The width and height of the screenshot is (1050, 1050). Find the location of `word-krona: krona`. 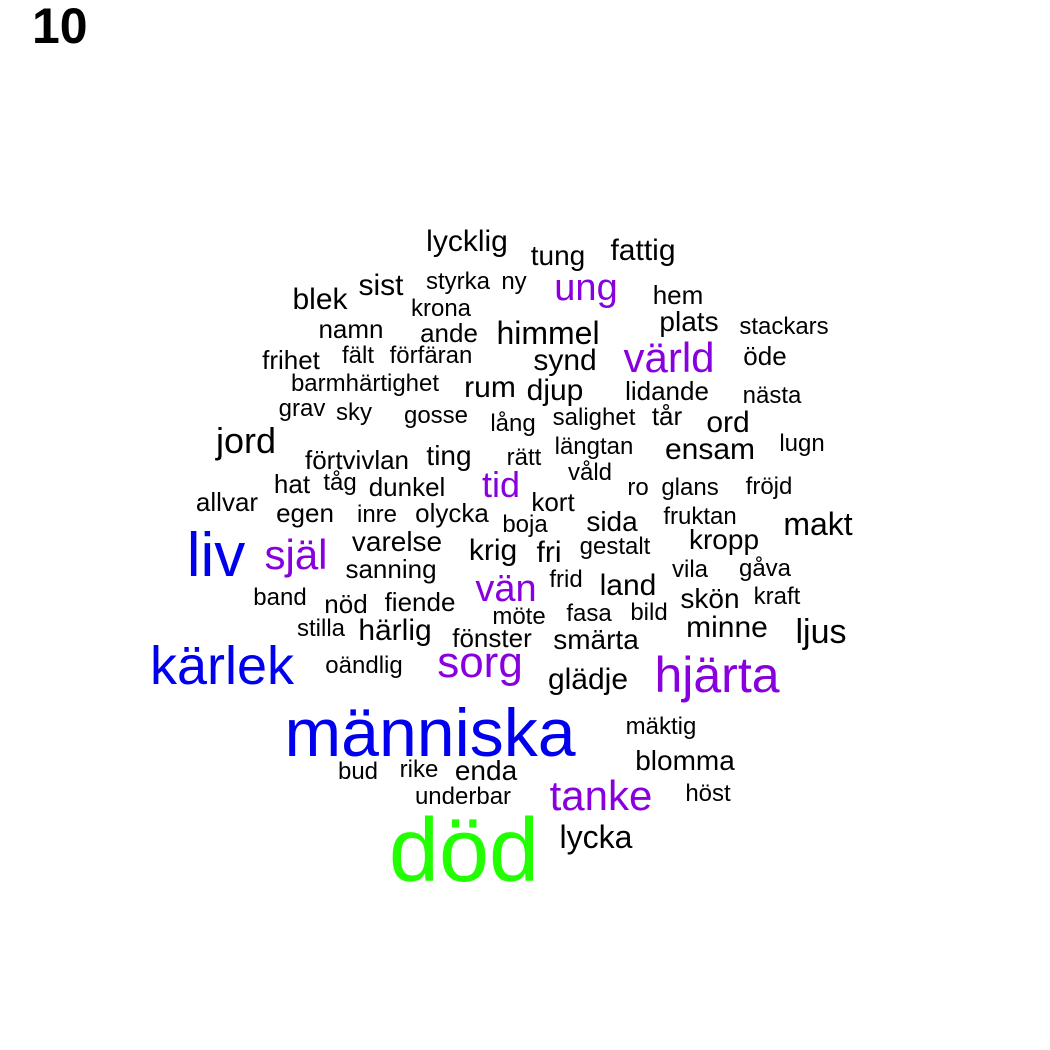

word-krona: krona is located at coordinates (441, 308).